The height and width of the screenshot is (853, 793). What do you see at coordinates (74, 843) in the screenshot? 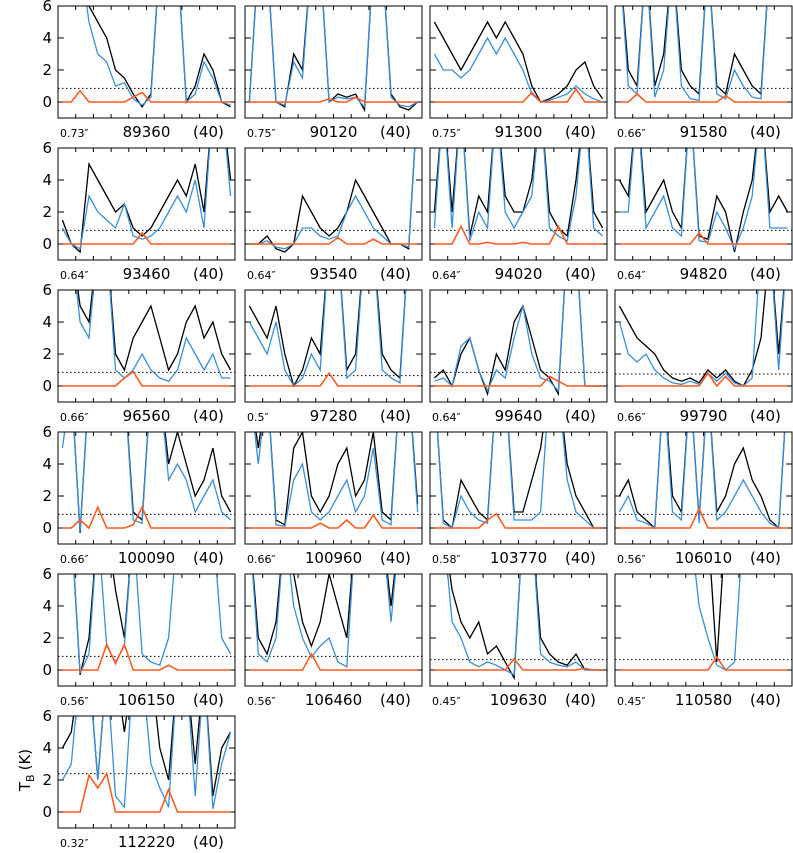
I see `beam-label: 0.32″` at bounding box center [74, 843].